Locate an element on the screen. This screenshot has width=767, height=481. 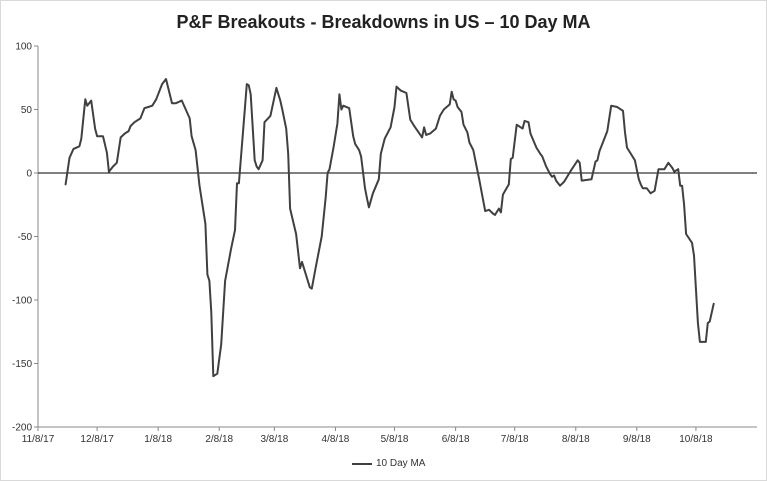
x-tick-label: 3/8/18 is located at coordinates (274, 439).